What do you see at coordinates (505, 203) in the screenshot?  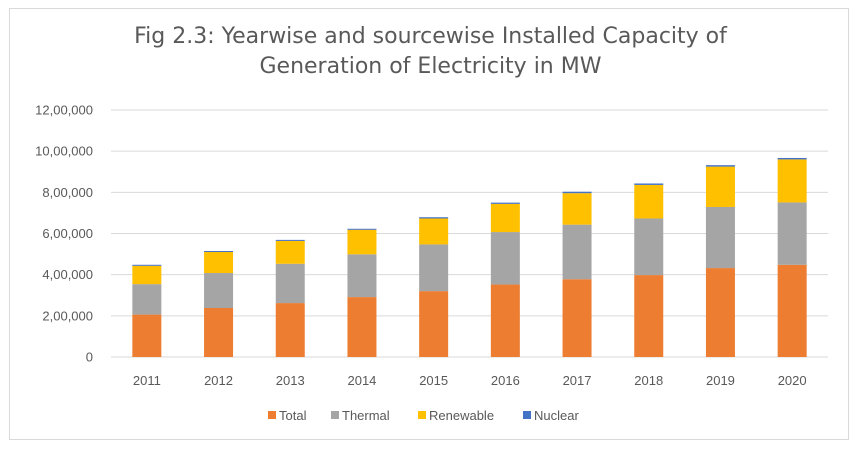 I see `bar-nuclear-2016` at bounding box center [505, 203].